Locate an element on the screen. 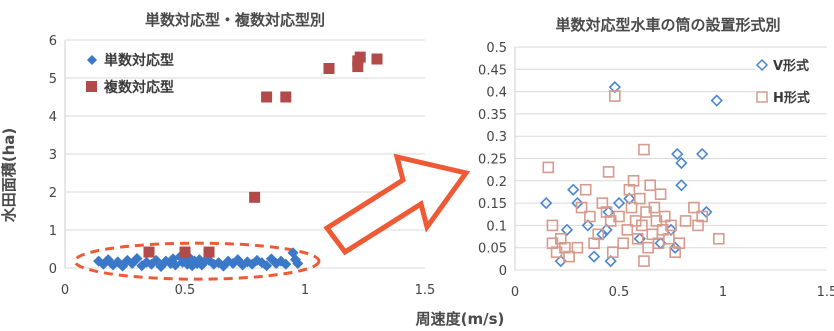 The width and height of the screenshot is (834, 331). left-ellipse-layer is located at coordinates (197, 261).